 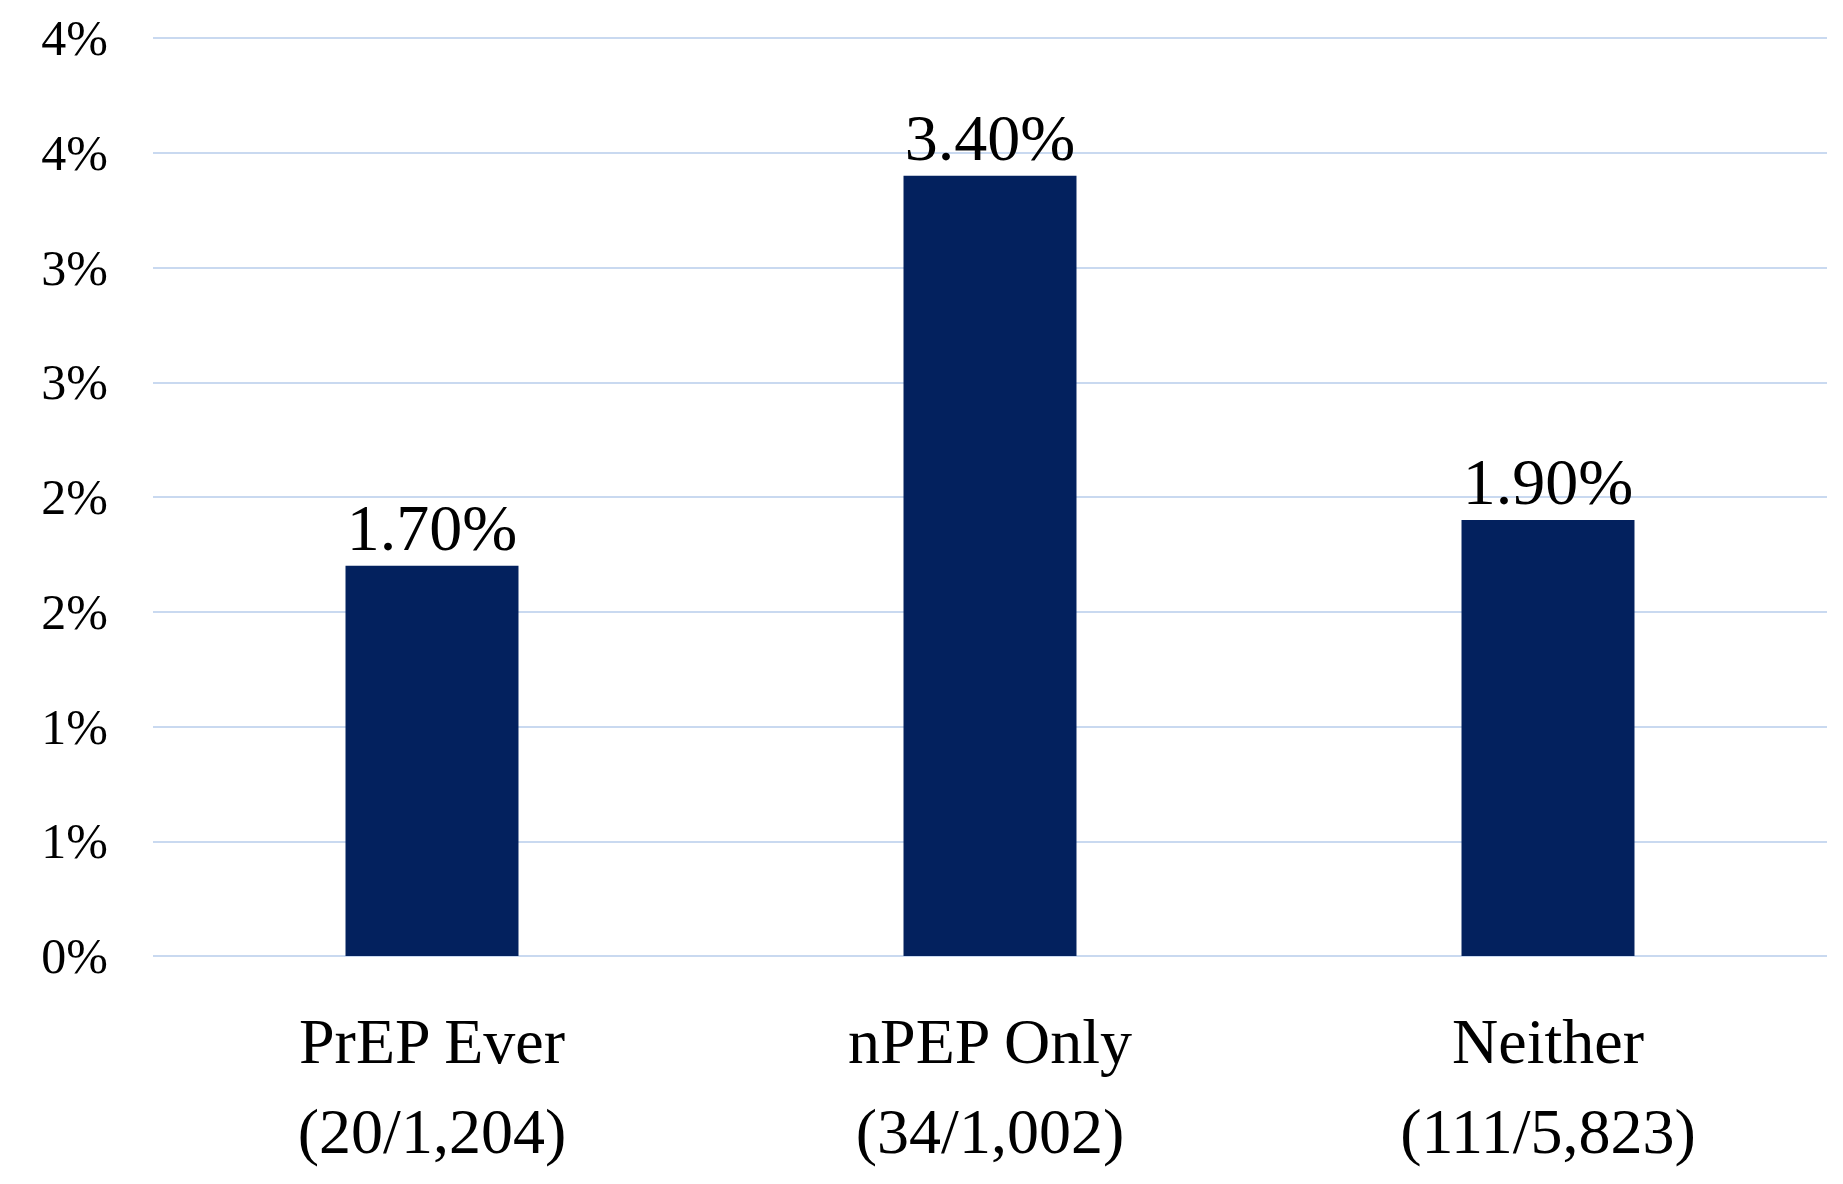 I want to click on data-label: 1.70%, so click(x=432, y=528).